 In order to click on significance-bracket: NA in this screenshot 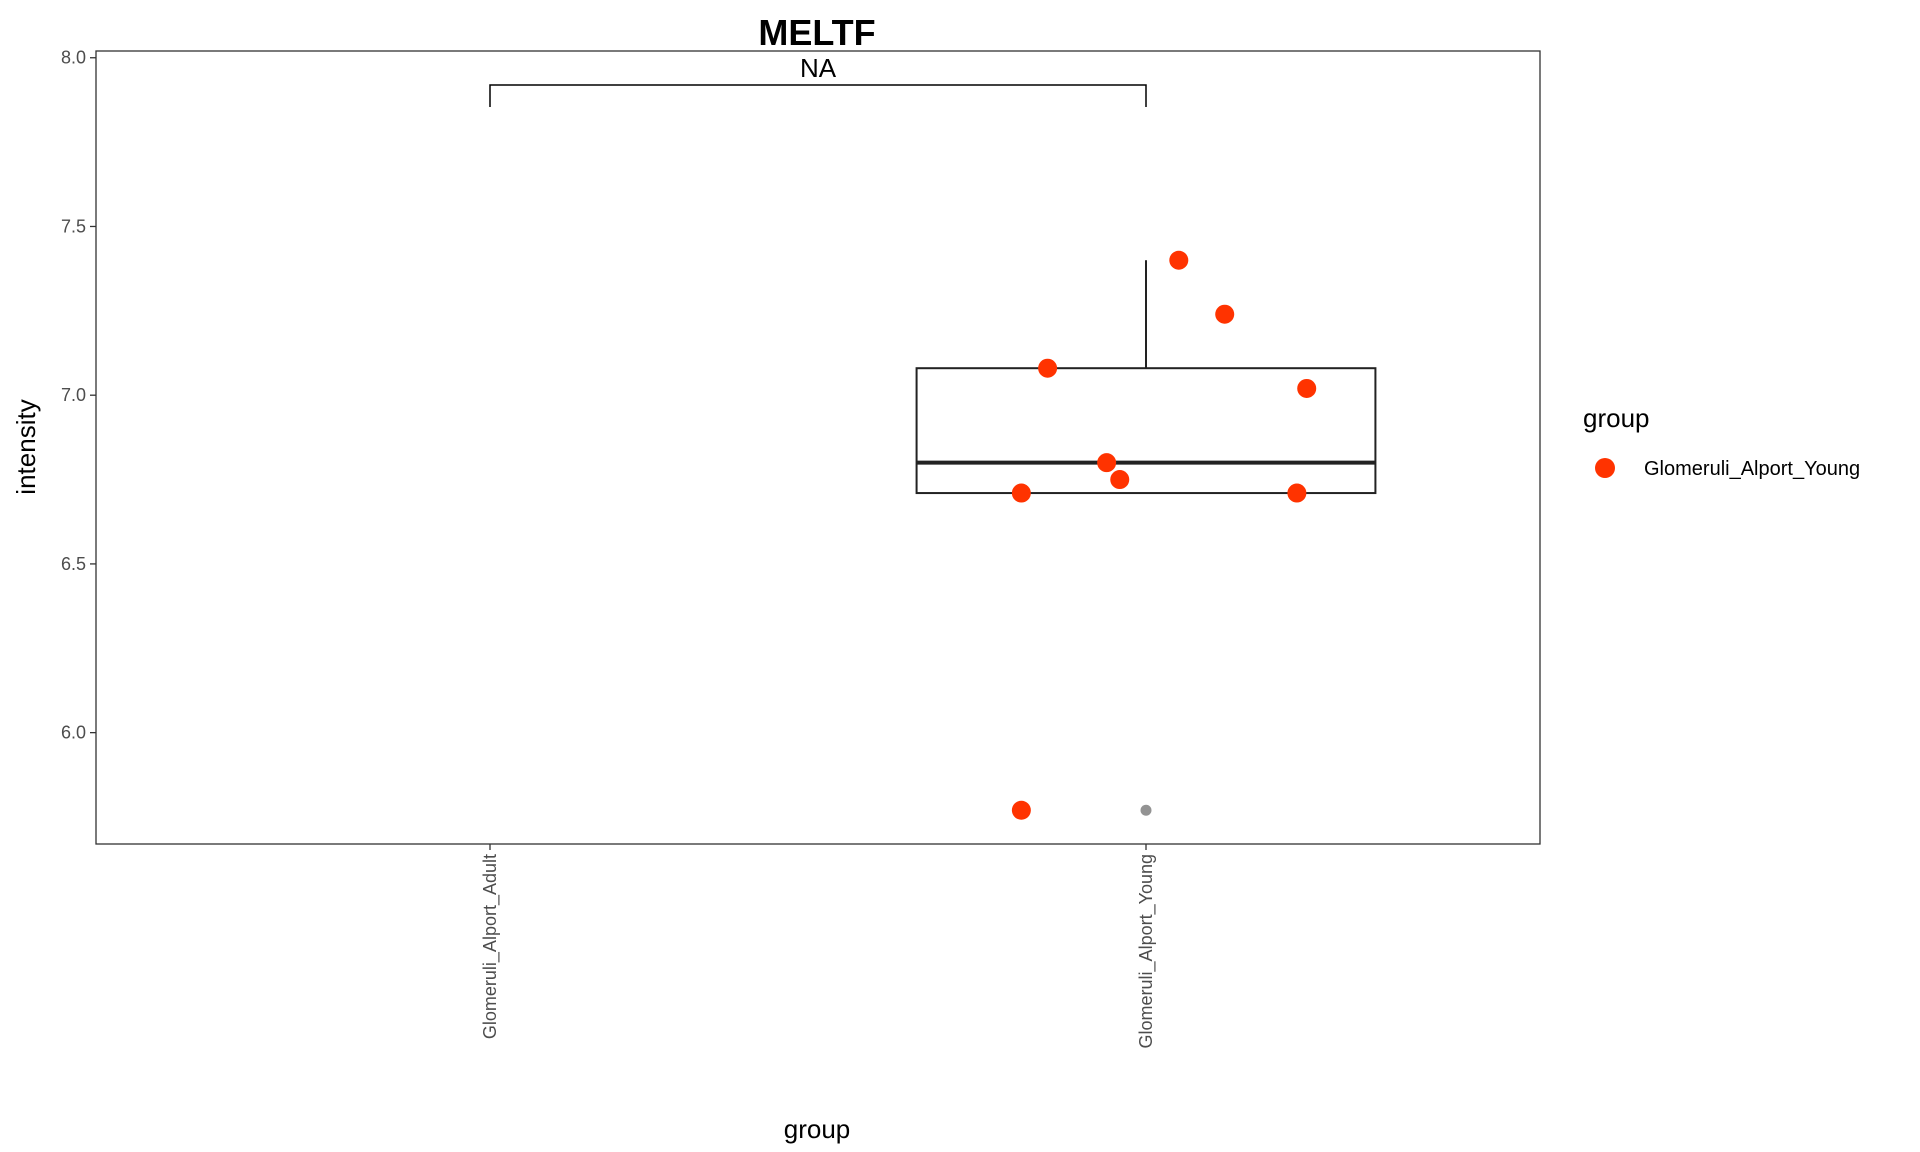, I will do `click(818, 80)`.